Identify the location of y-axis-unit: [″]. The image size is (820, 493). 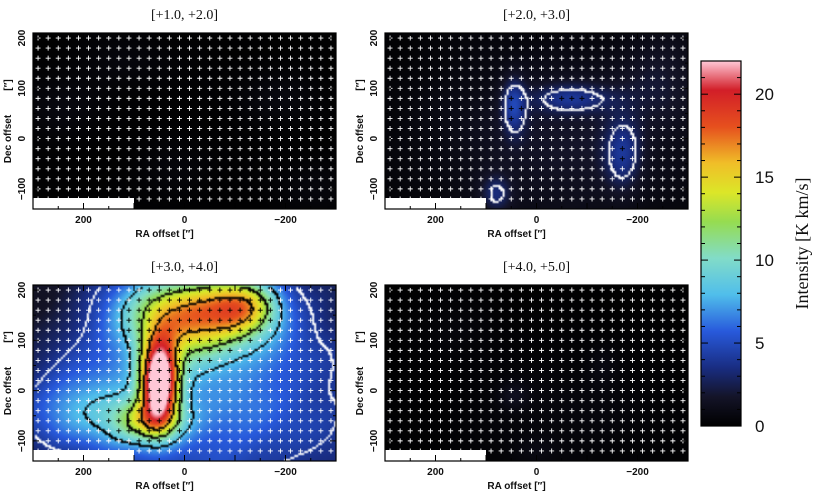
(8, 84).